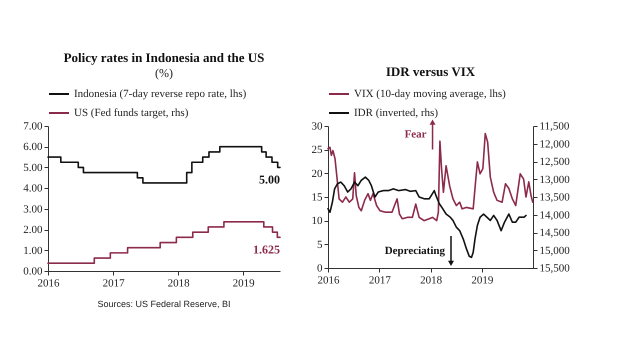 The image size is (620, 355). Describe the element at coordinates (555, 126) in the screenshot. I see `y2-tick-label: 11,500` at that location.